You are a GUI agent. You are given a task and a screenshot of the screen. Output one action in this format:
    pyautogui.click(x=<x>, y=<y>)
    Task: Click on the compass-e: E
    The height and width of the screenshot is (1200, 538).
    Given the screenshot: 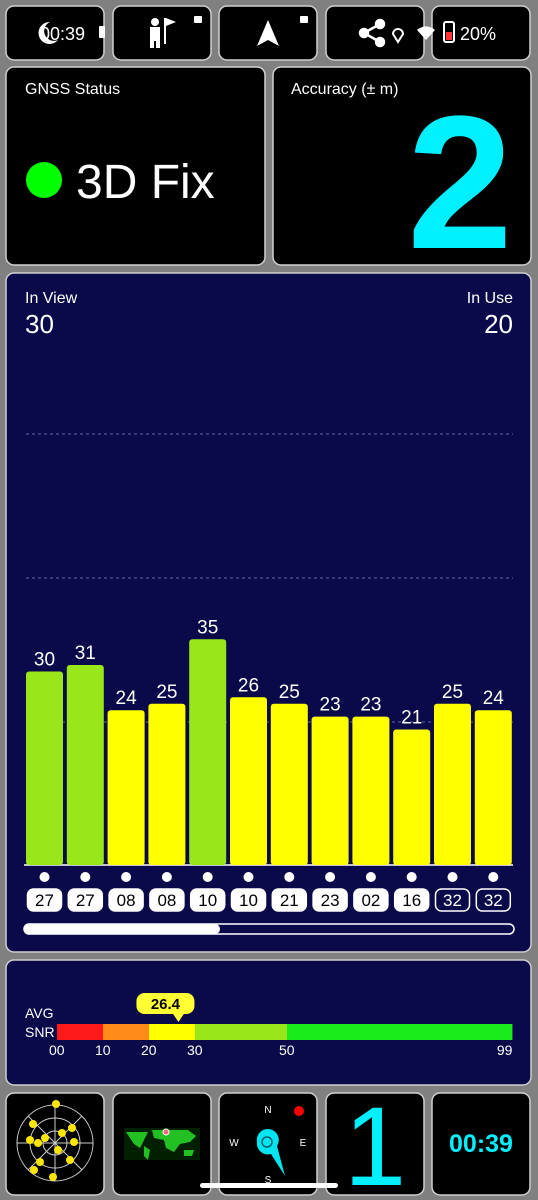 What is the action you would take?
    pyautogui.click(x=303, y=1143)
    